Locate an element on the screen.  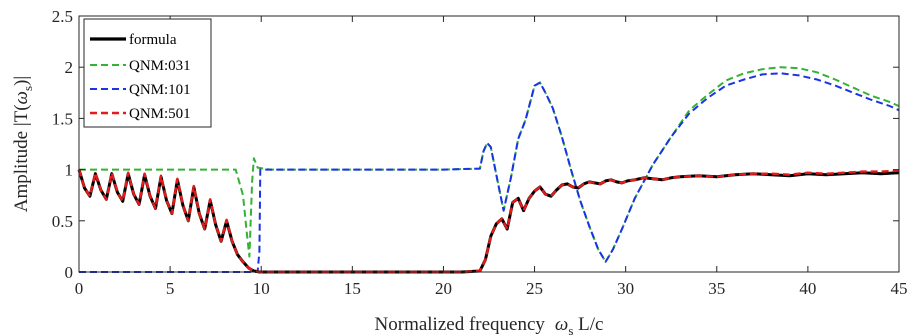
x-tick-label: 10 is located at coordinates (261, 288).